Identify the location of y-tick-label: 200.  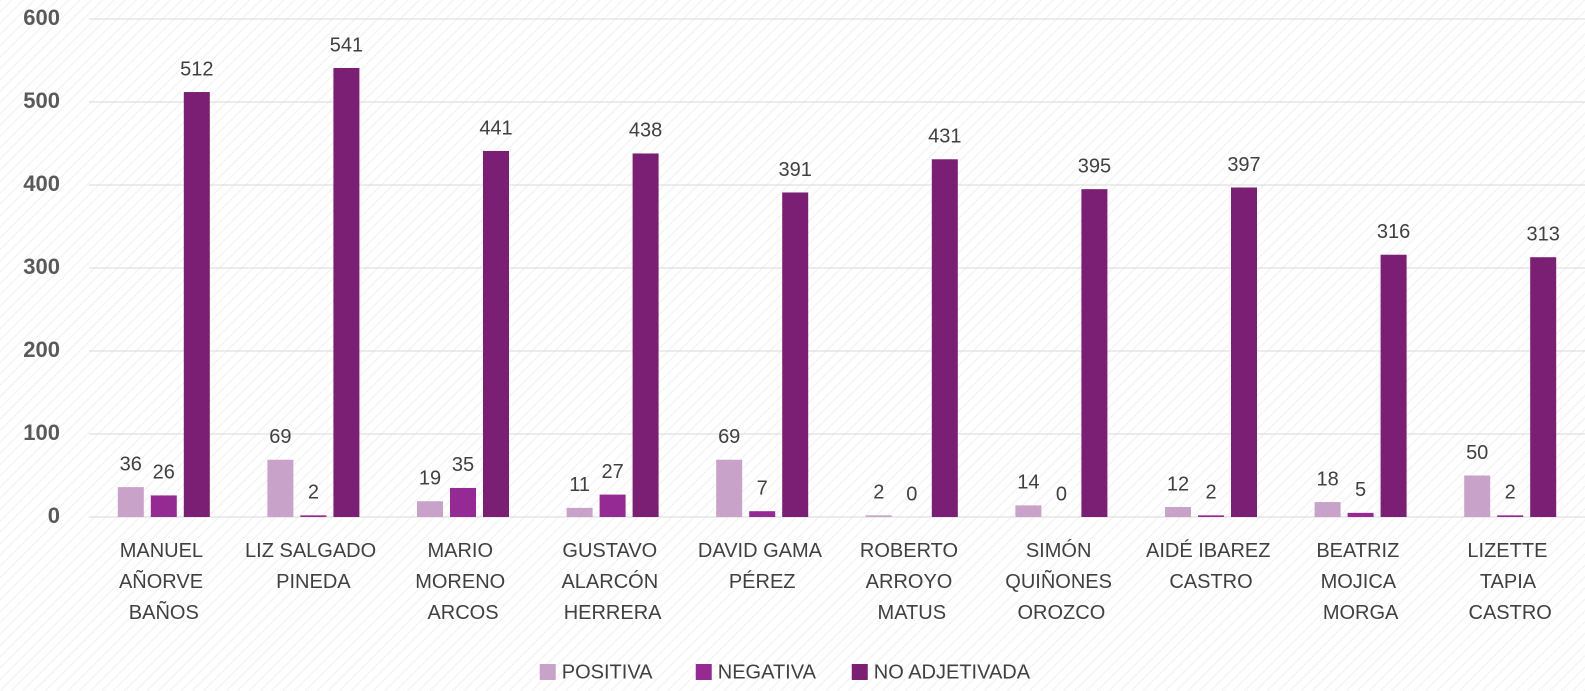
(41, 349).